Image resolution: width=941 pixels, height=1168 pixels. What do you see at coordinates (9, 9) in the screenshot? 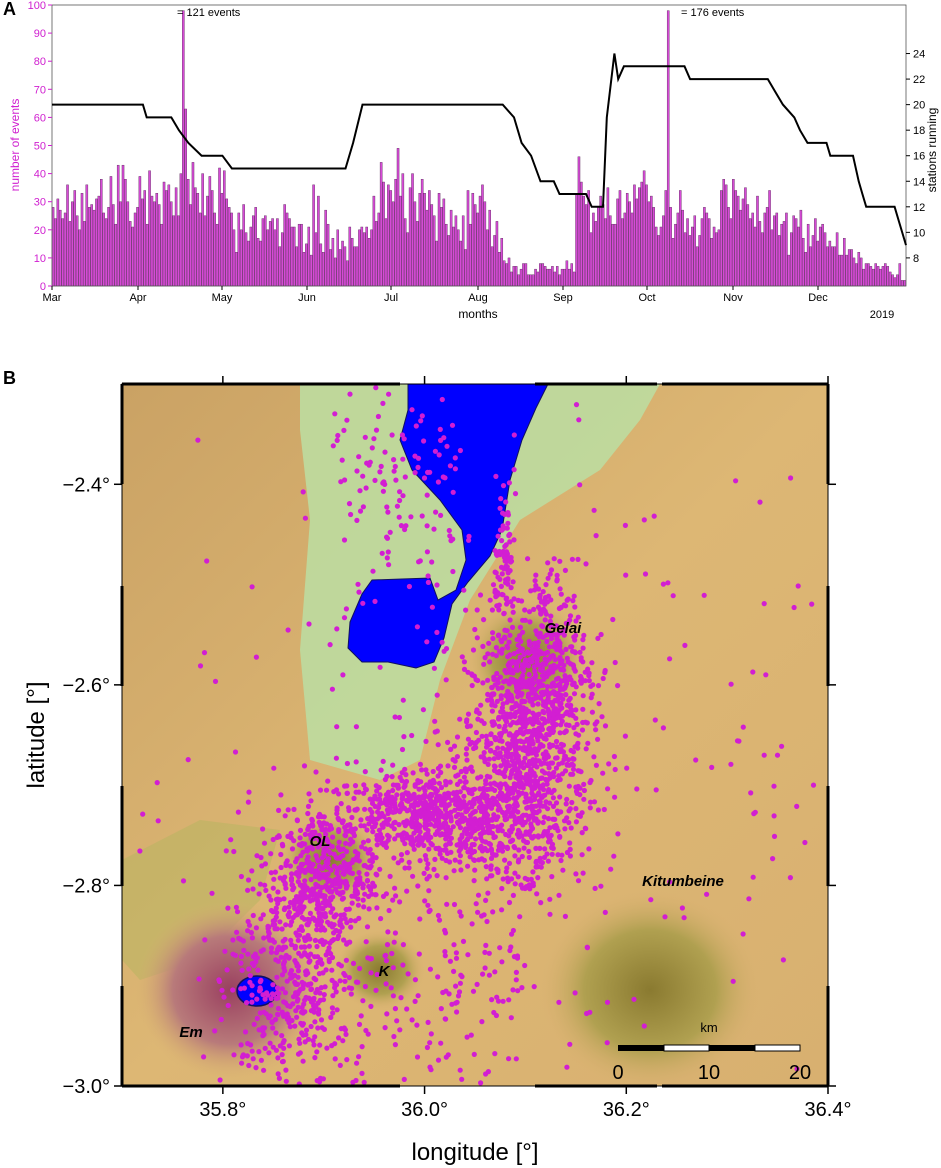
I see `panel-a-label: A` at bounding box center [9, 9].